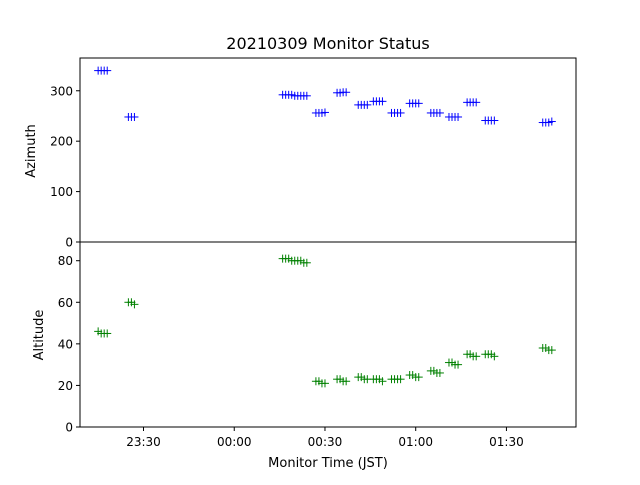 This screenshot has width=640, height=485. I want to click on time-x-label: Monitor Time (JST), so click(328, 463).